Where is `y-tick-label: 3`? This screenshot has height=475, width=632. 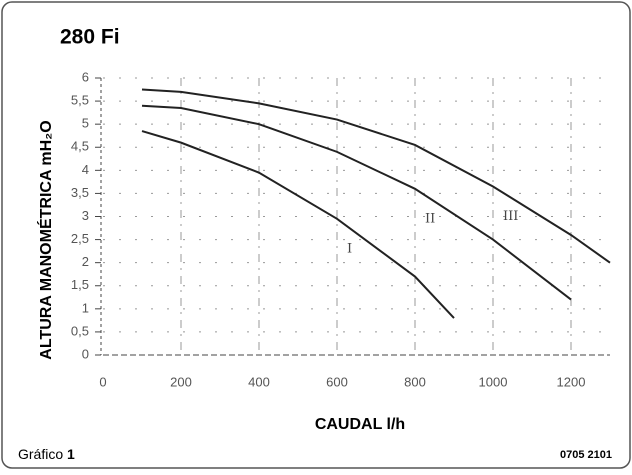
y-tick-label: 3 is located at coordinates (85, 215).